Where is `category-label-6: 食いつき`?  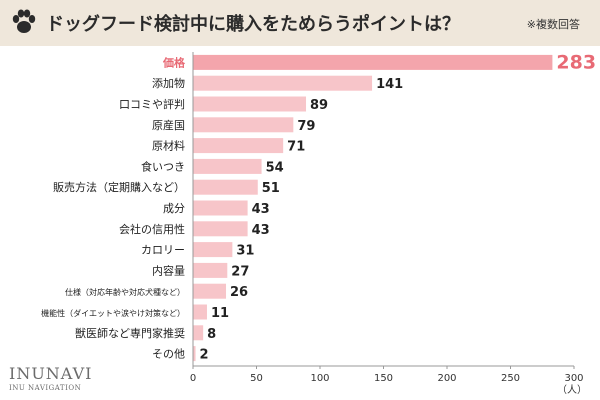
category-label-6: 食いつき is located at coordinates (163, 166).